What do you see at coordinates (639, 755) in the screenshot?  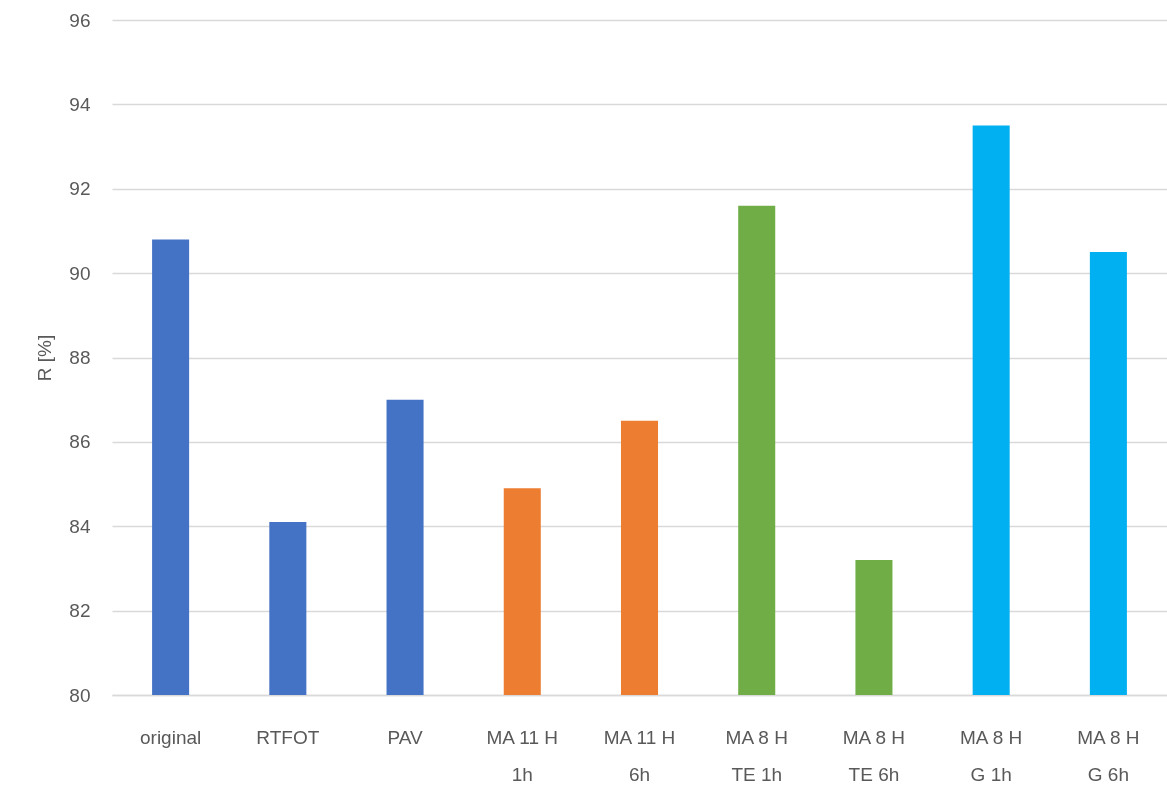 I see `x-tick-label: MA 11 H 6h` at bounding box center [639, 755].